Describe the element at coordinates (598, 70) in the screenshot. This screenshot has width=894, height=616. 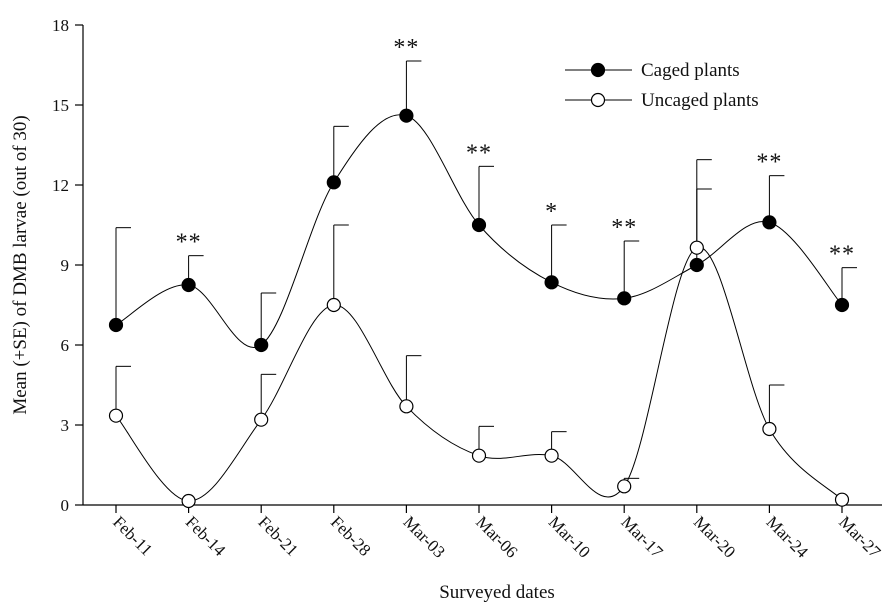
I see `legend-marker-caged` at that location.